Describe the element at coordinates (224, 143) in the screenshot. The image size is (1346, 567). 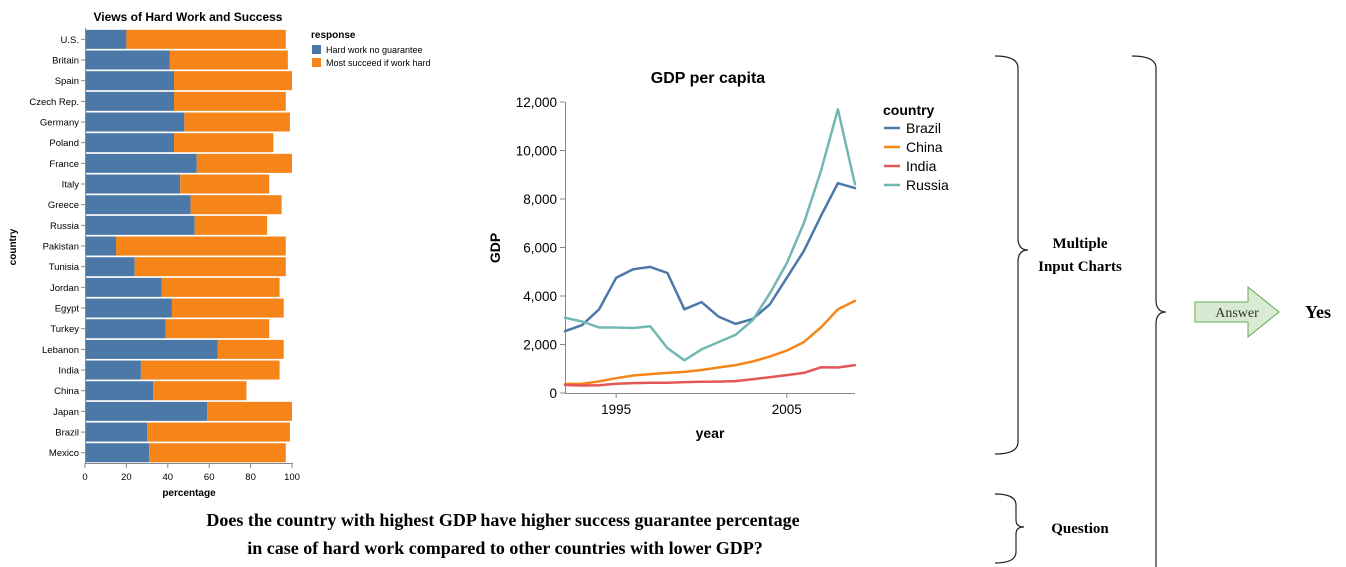
I see `bar-poland-most-succeed-if-work-hard` at that location.